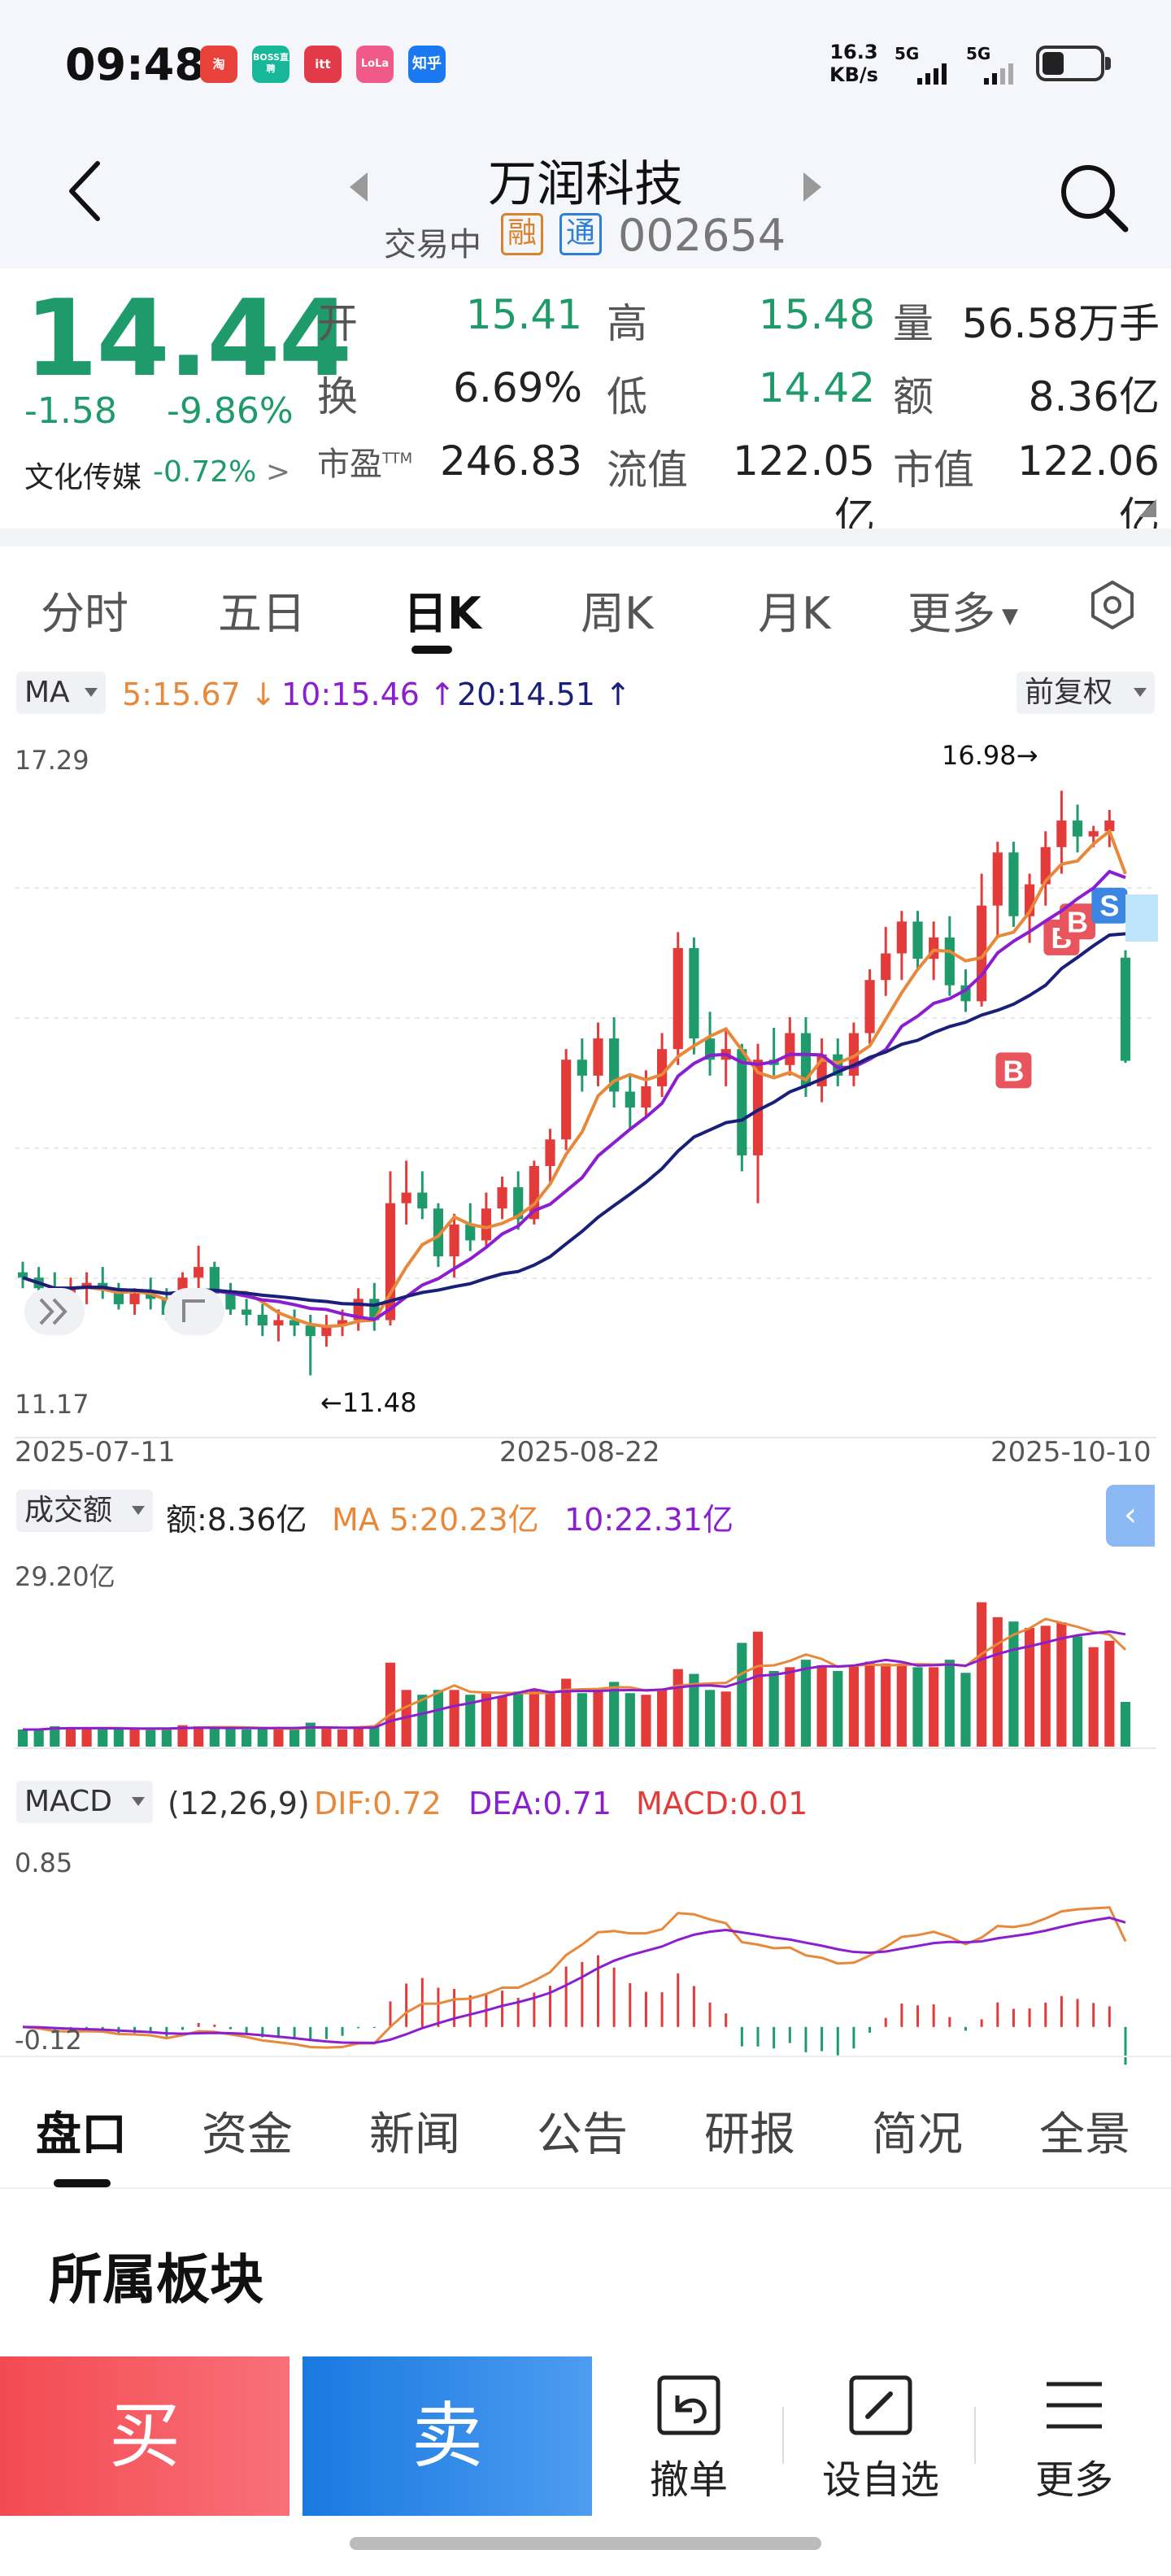 The height and width of the screenshot is (2576, 1171). I want to click on buy-button: 买, so click(144, 2436).